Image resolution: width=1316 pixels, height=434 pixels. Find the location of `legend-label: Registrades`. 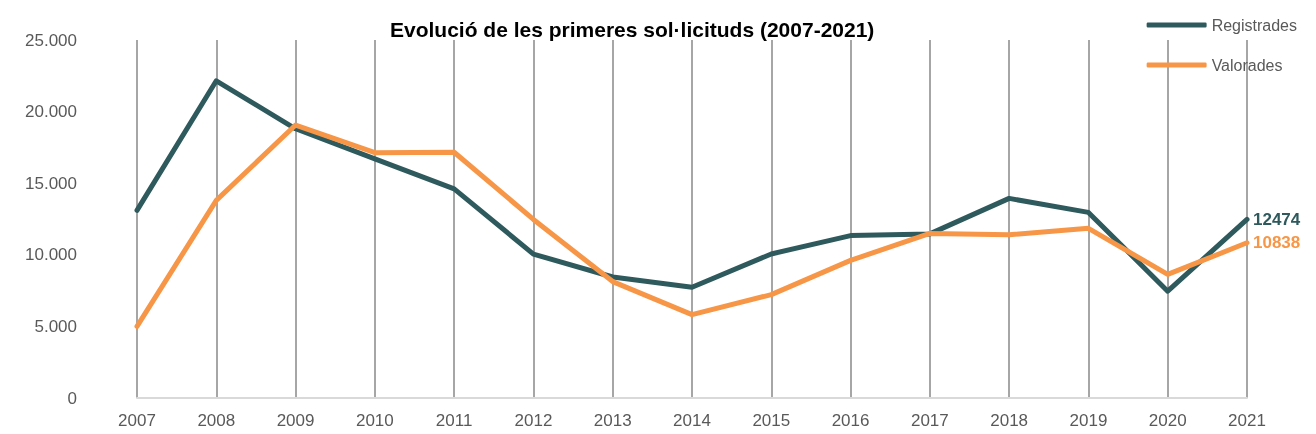

legend-label: Registrades is located at coordinates (1254, 25).